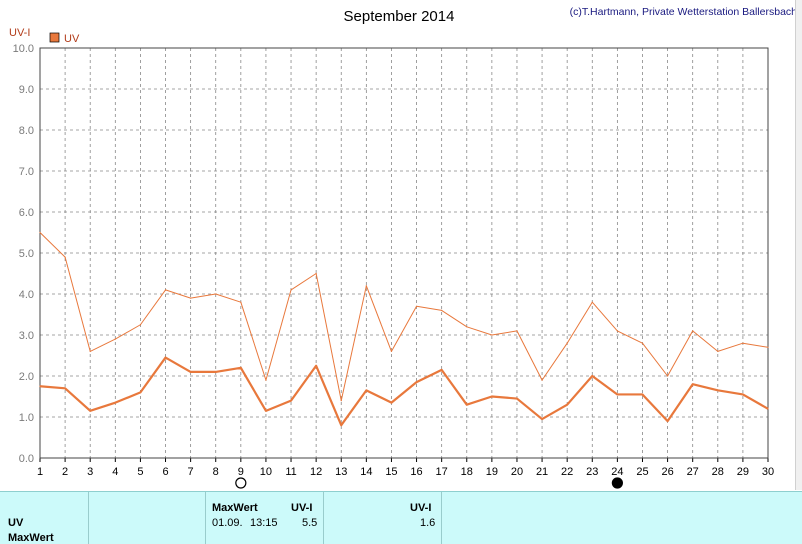 The height and width of the screenshot is (544, 802). I want to click on max-value: 5.5, so click(310, 523).